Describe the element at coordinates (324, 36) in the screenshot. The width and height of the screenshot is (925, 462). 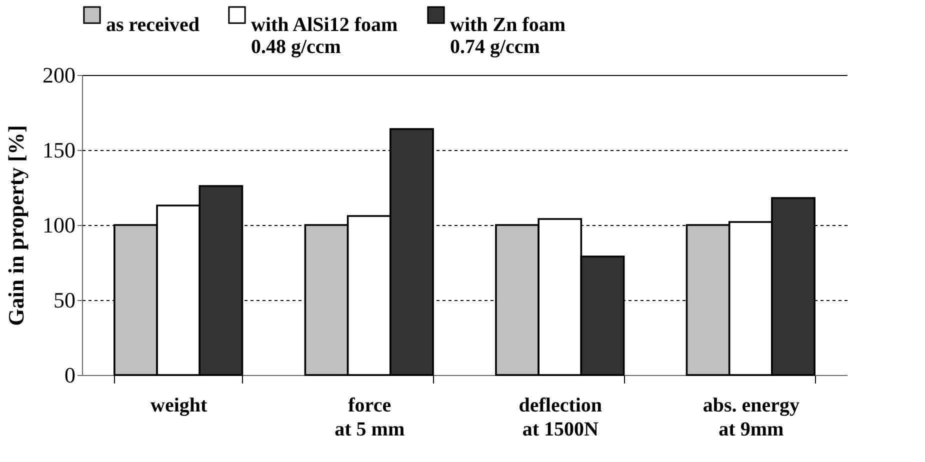
I see `legend-label: with AlSi12 foam 0.48 g/ccm` at that location.